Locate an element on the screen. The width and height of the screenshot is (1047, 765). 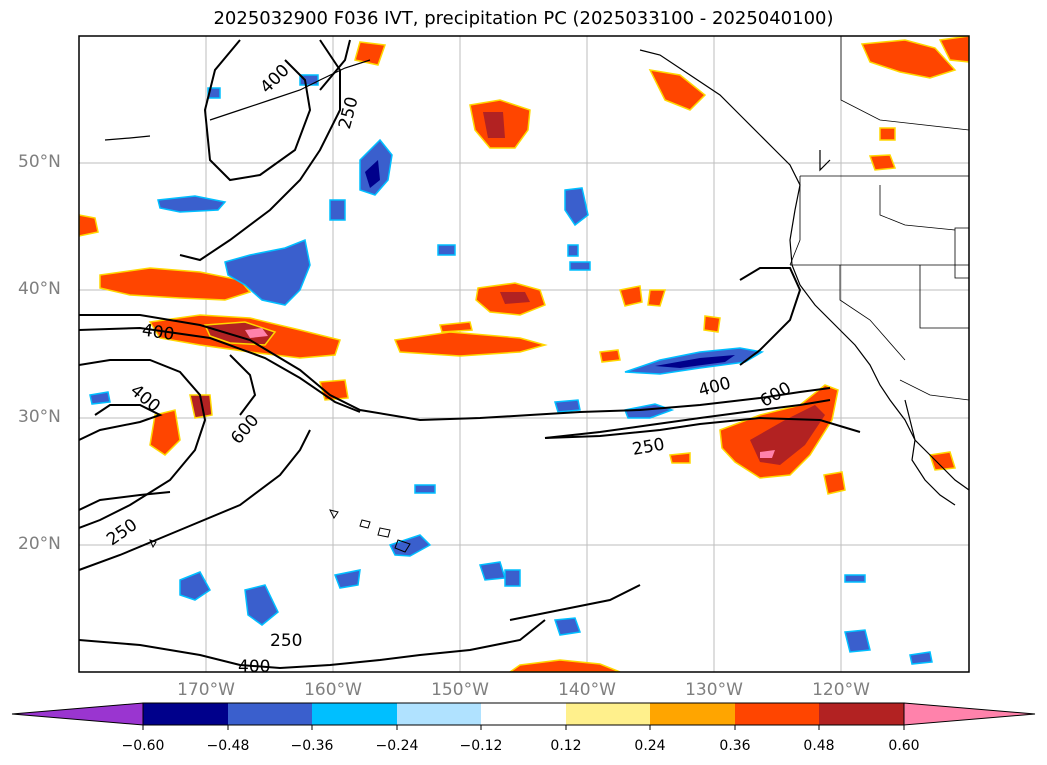
colorbar-tick-label: 0.48 is located at coordinates (819, 746).